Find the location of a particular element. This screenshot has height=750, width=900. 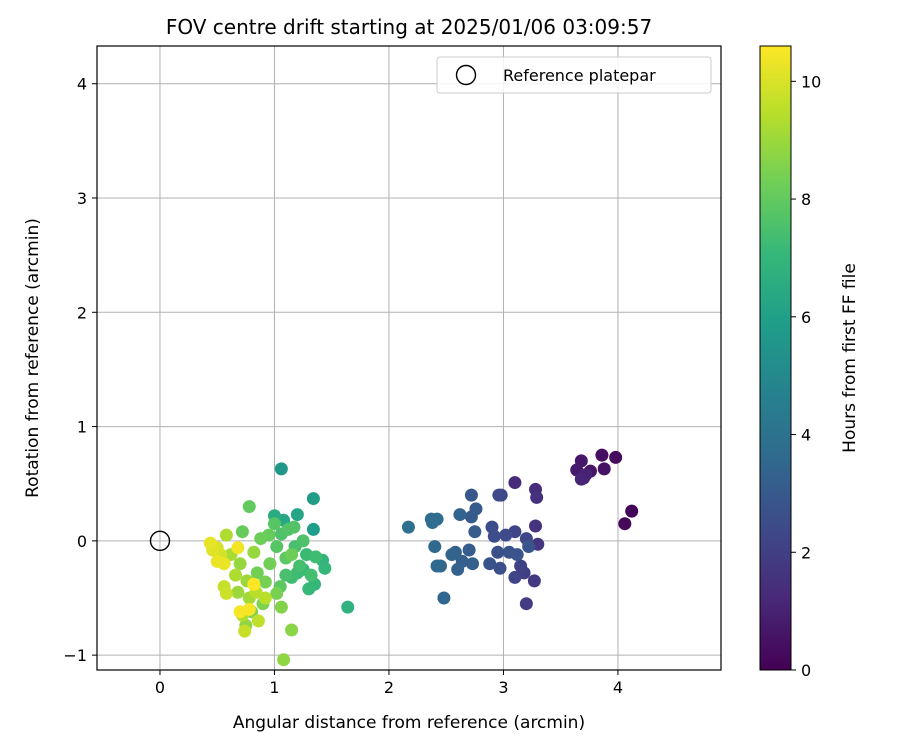

data-points is located at coordinates (421, 557).